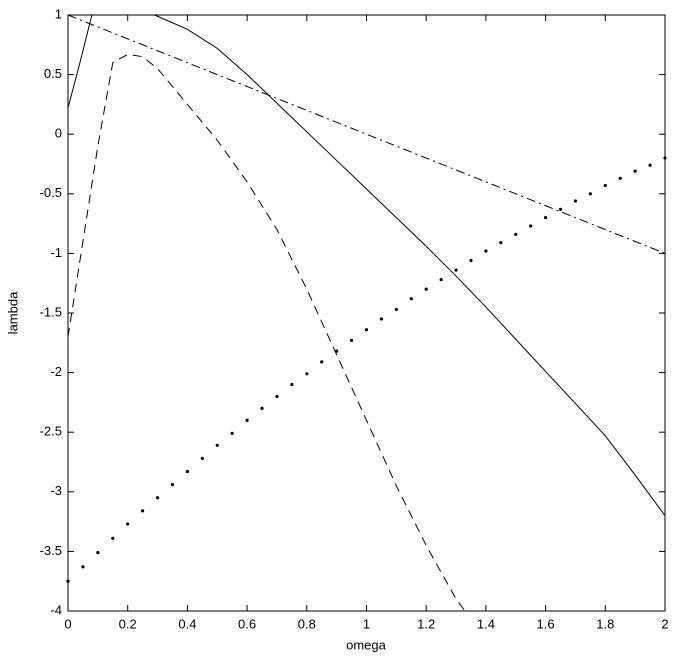  I want to click on y-axis-label: lambda, so click(12, 312).